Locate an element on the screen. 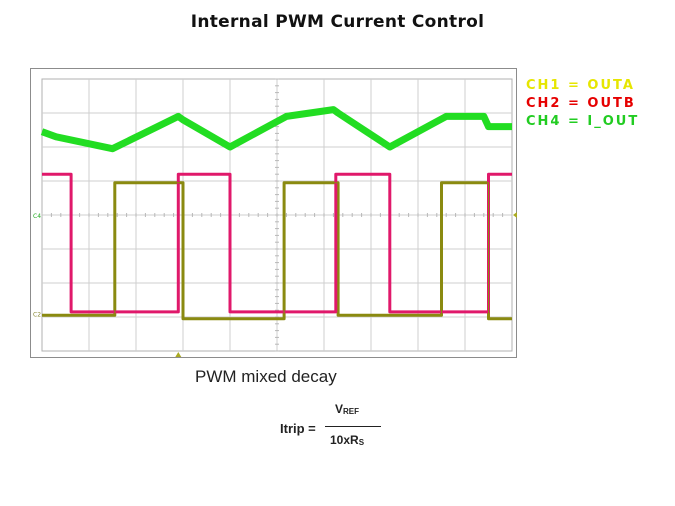 Image resolution: width=675 pixels, height=506 pixels. trigger-position-marker is located at coordinates (178, 354).